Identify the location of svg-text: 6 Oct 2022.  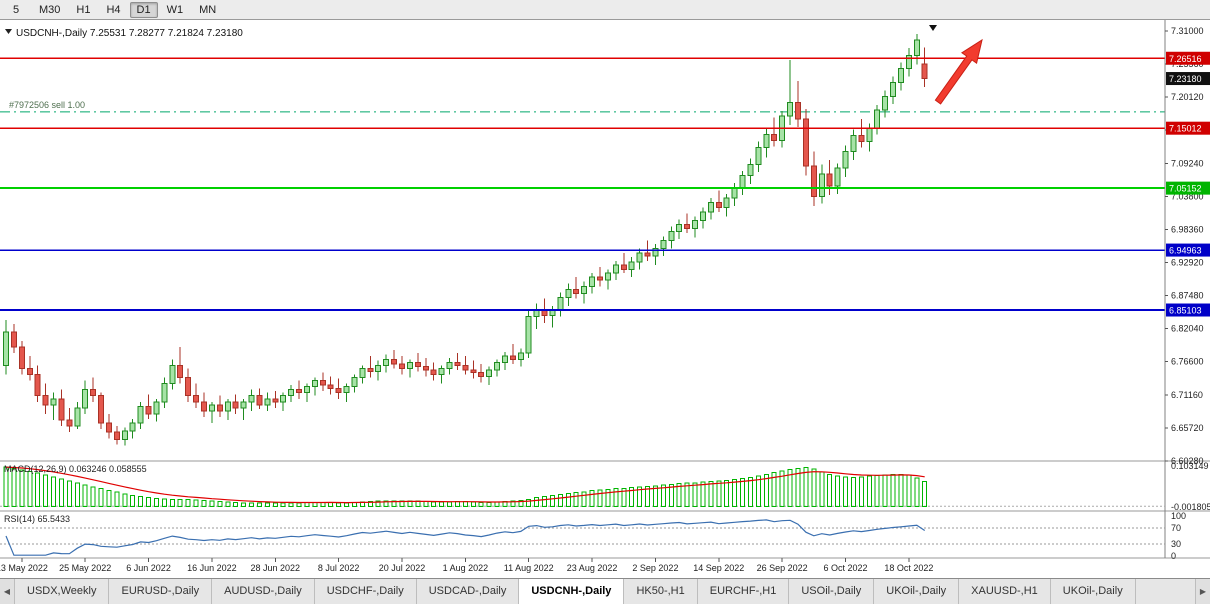
(846, 568).